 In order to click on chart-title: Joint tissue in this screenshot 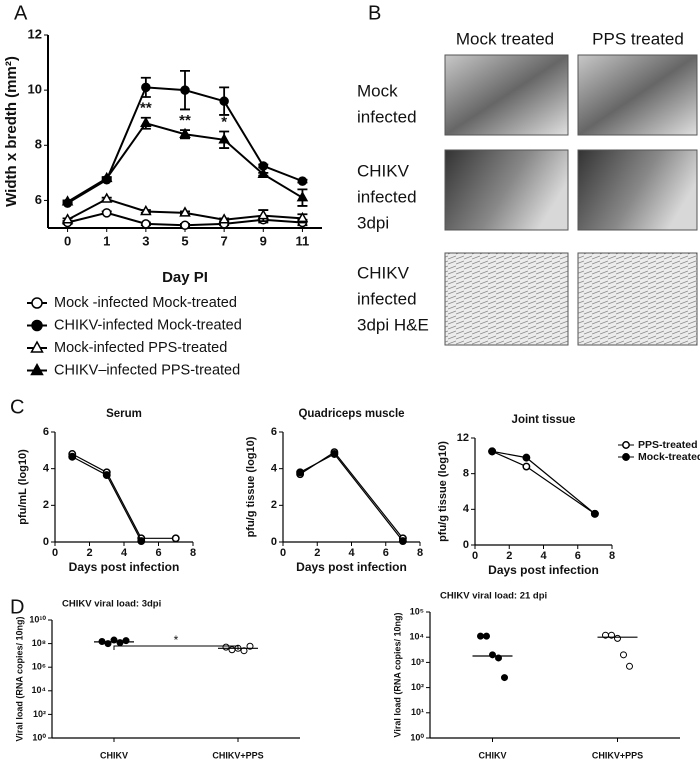, I will do `click(544, 420)`.